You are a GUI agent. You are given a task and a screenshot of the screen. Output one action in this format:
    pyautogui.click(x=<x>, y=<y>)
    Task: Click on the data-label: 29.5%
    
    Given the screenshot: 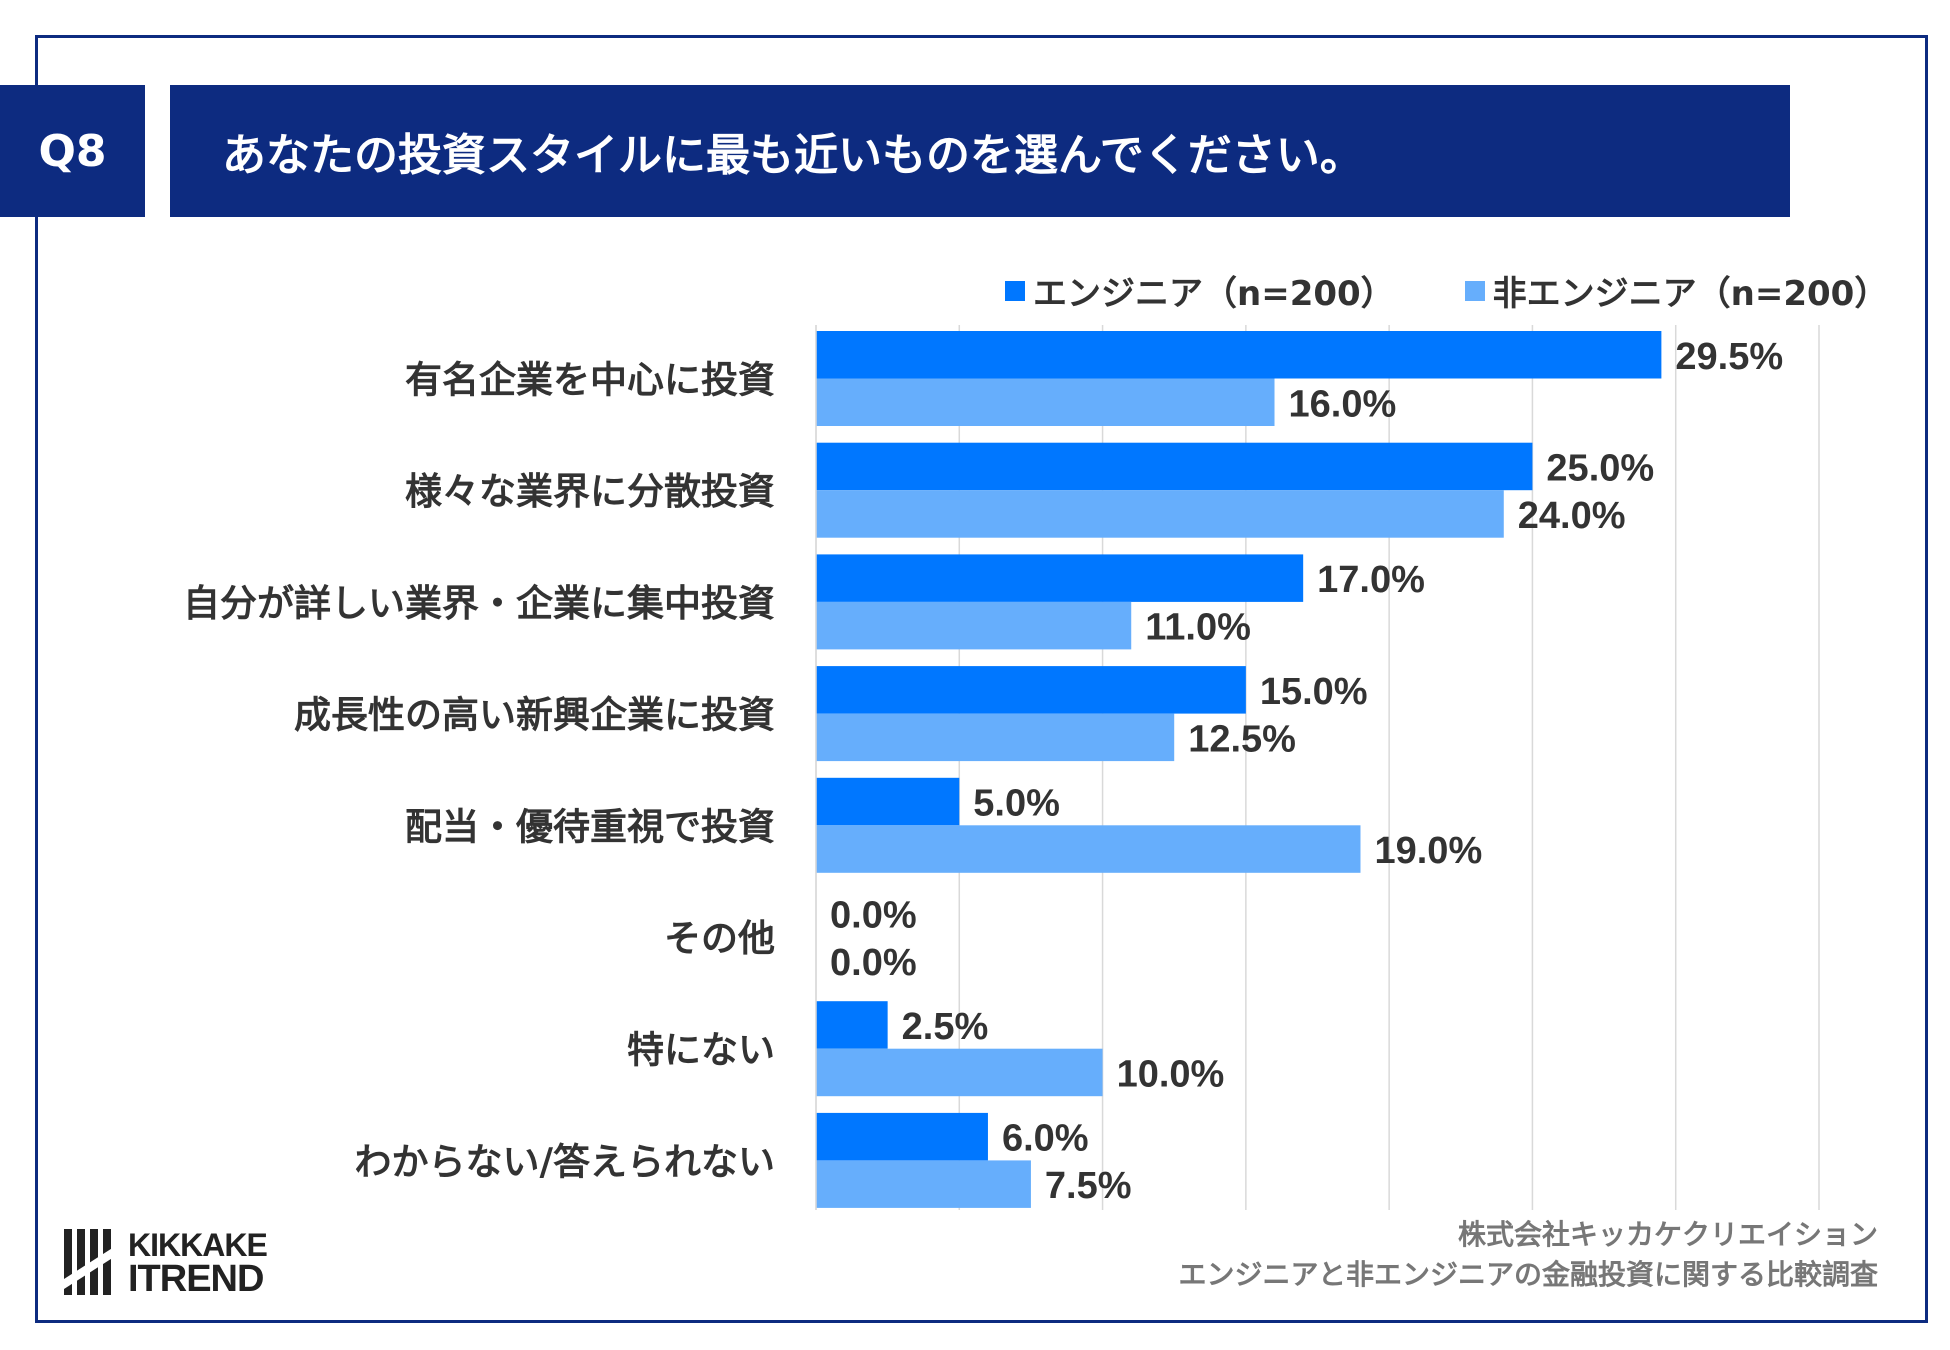 What is the action you would take?
    pyautogui.click(x=1729, y=357)
    